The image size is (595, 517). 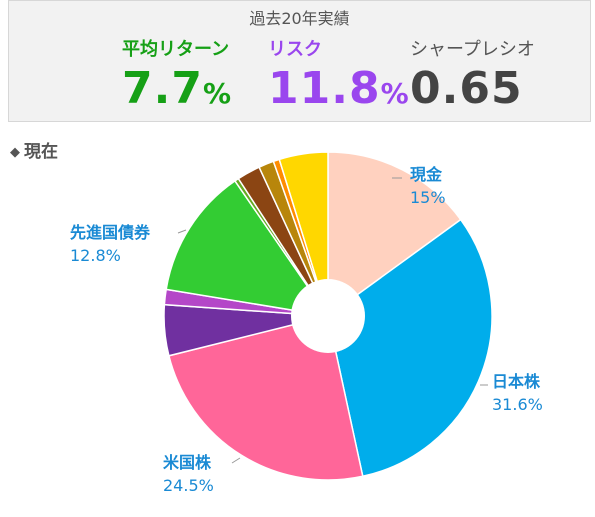 I want to click on average-return: 平均リターン 7.7%, so click(x=177, y=73).